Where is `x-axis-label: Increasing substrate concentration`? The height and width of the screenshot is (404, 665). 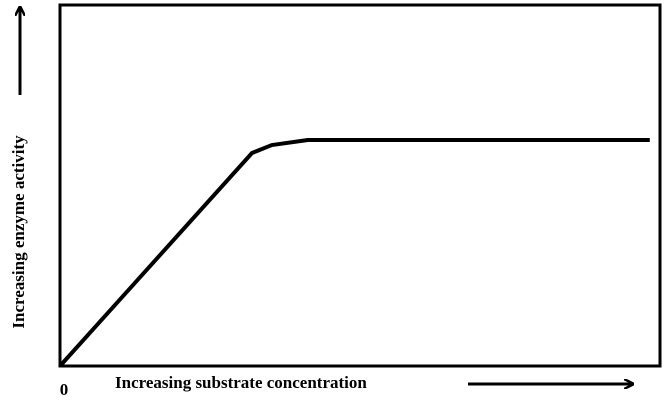 x-axis-label: Increasing substrate concentration is located at coordinates (241, 382).